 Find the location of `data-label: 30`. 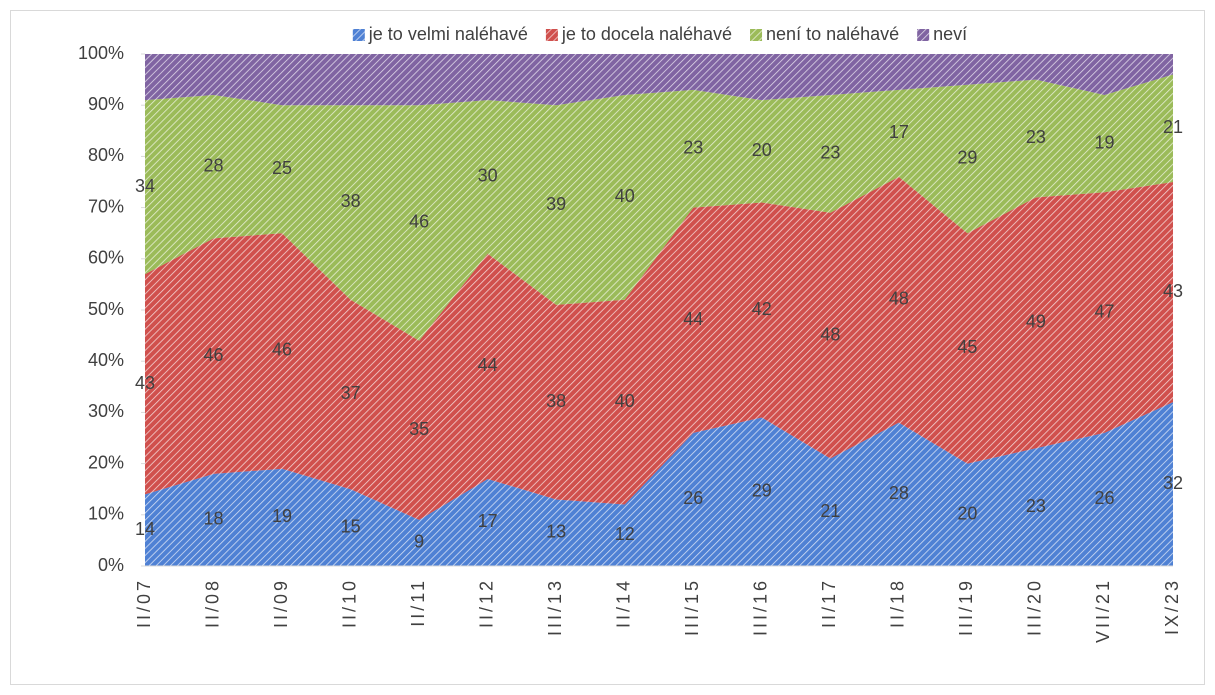

data-label: 30 is located at coordinates (488, 176).